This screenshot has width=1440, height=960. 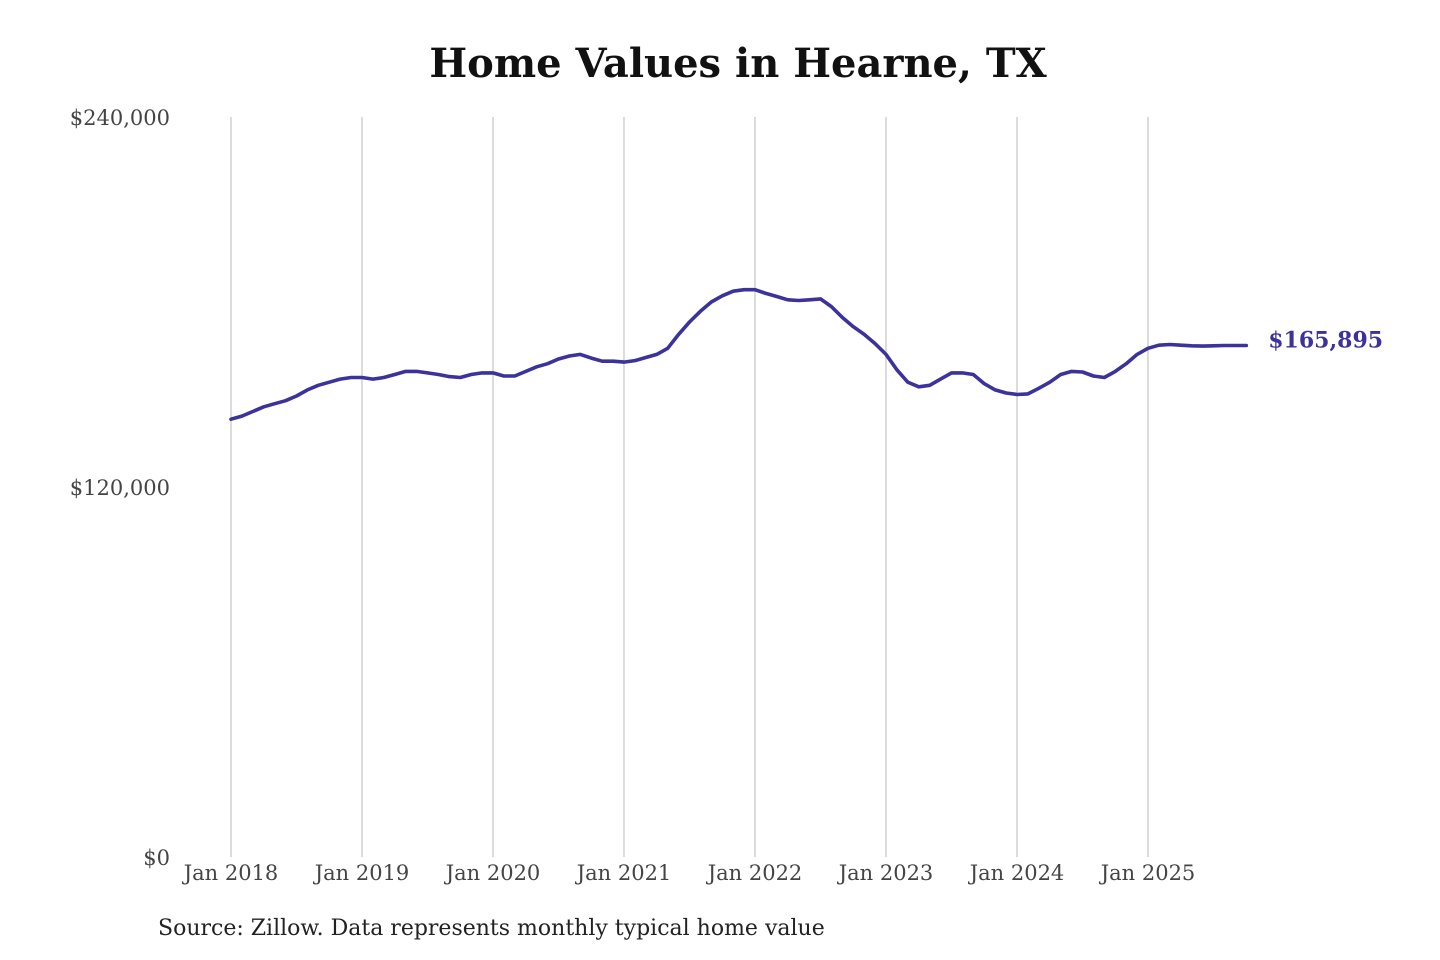 I want to click on x-tick-label: Jan 2019, so click(x=361, y=873).